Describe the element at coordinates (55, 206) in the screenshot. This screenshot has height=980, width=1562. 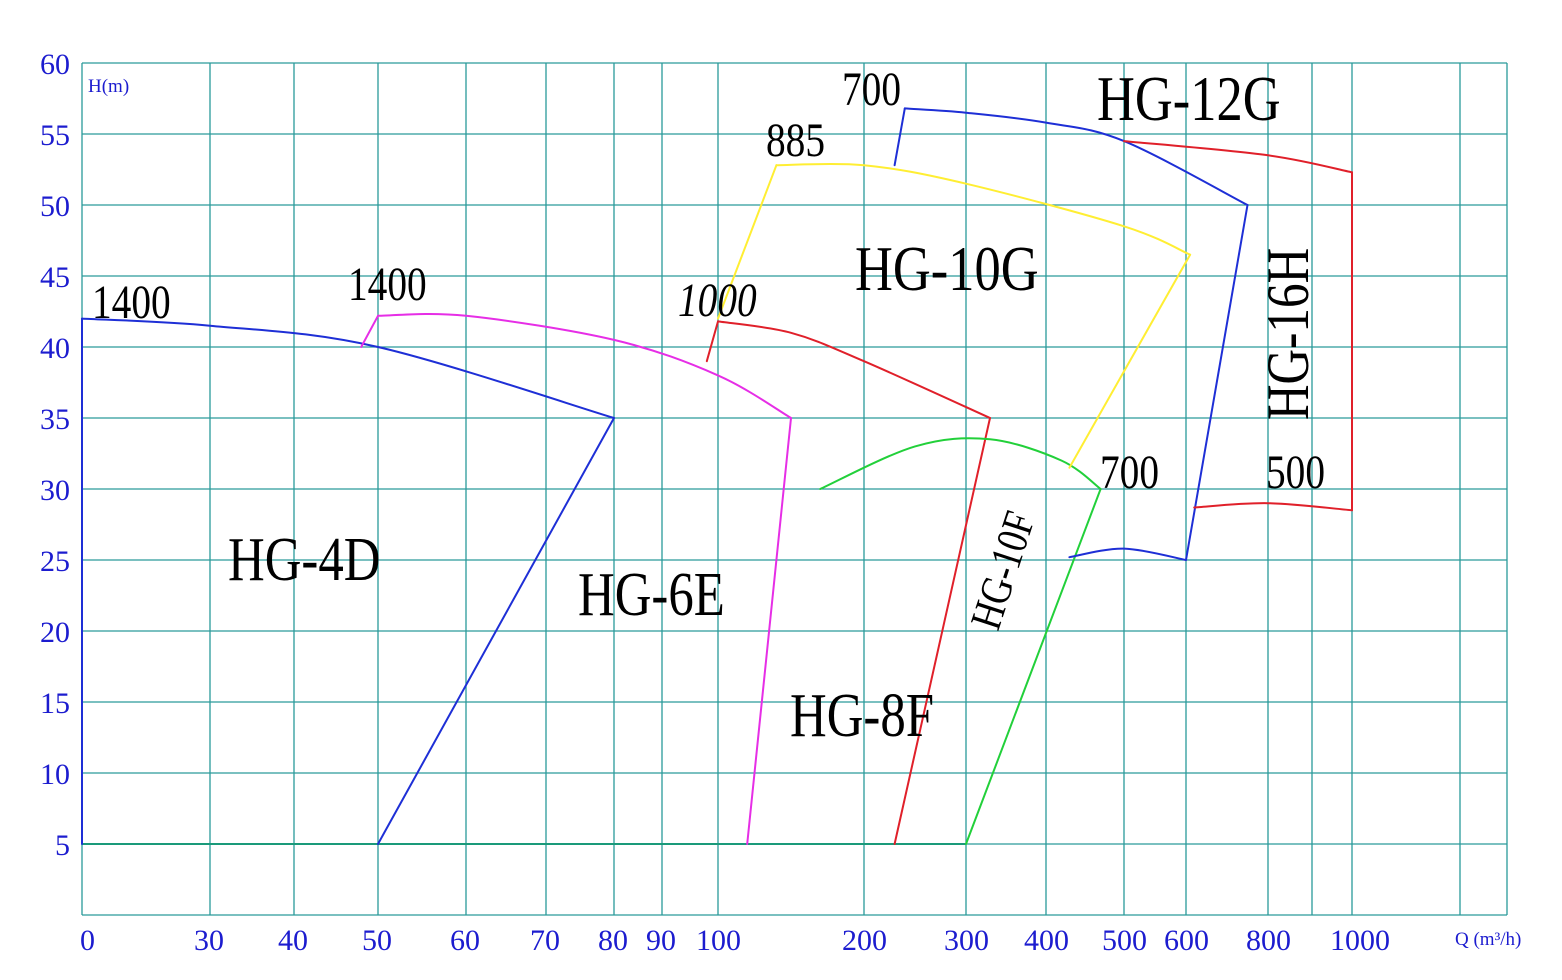
I see `y-tick-label: 50` at that location.